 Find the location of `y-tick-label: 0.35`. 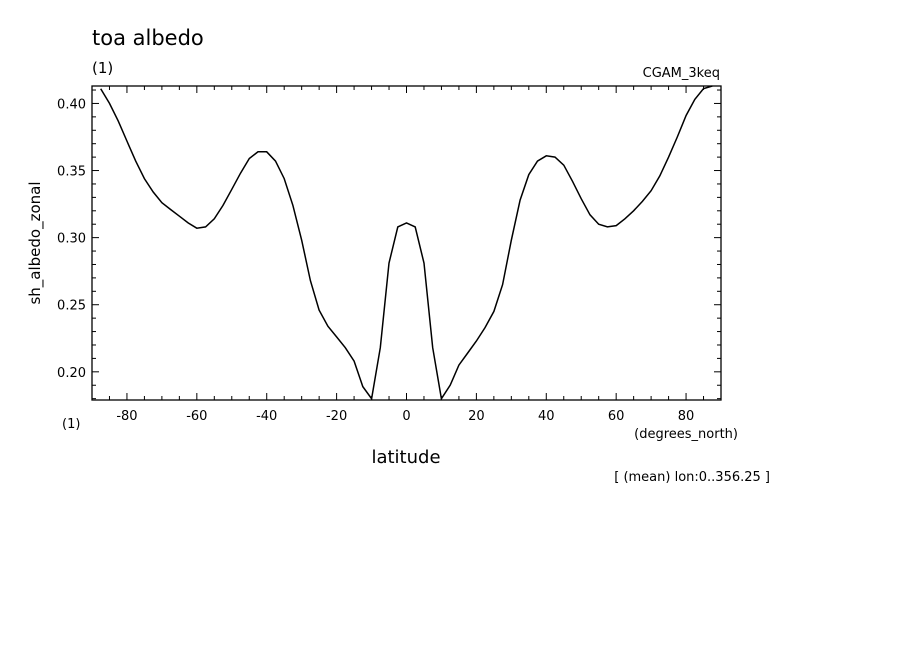

y-tick-label: 0.35 is located at coordinates (71, 172).